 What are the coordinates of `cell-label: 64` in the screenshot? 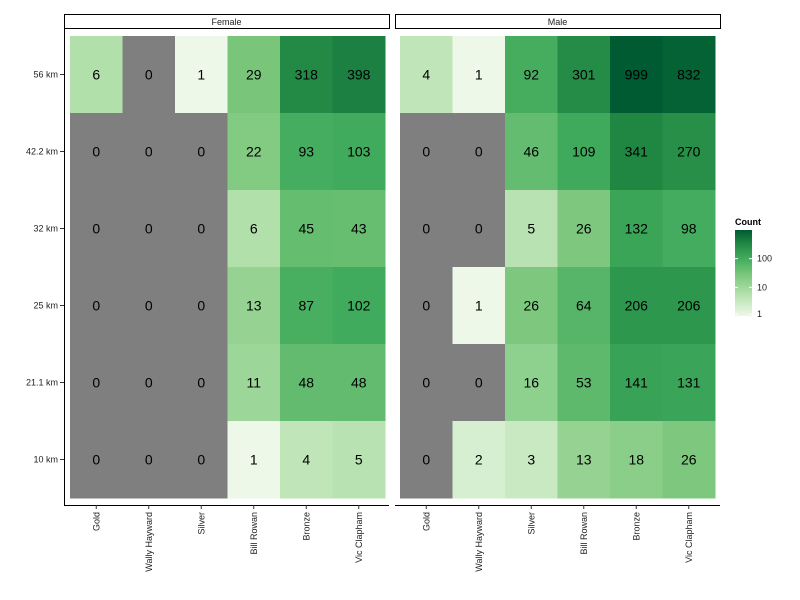 It's located at (584, 306).